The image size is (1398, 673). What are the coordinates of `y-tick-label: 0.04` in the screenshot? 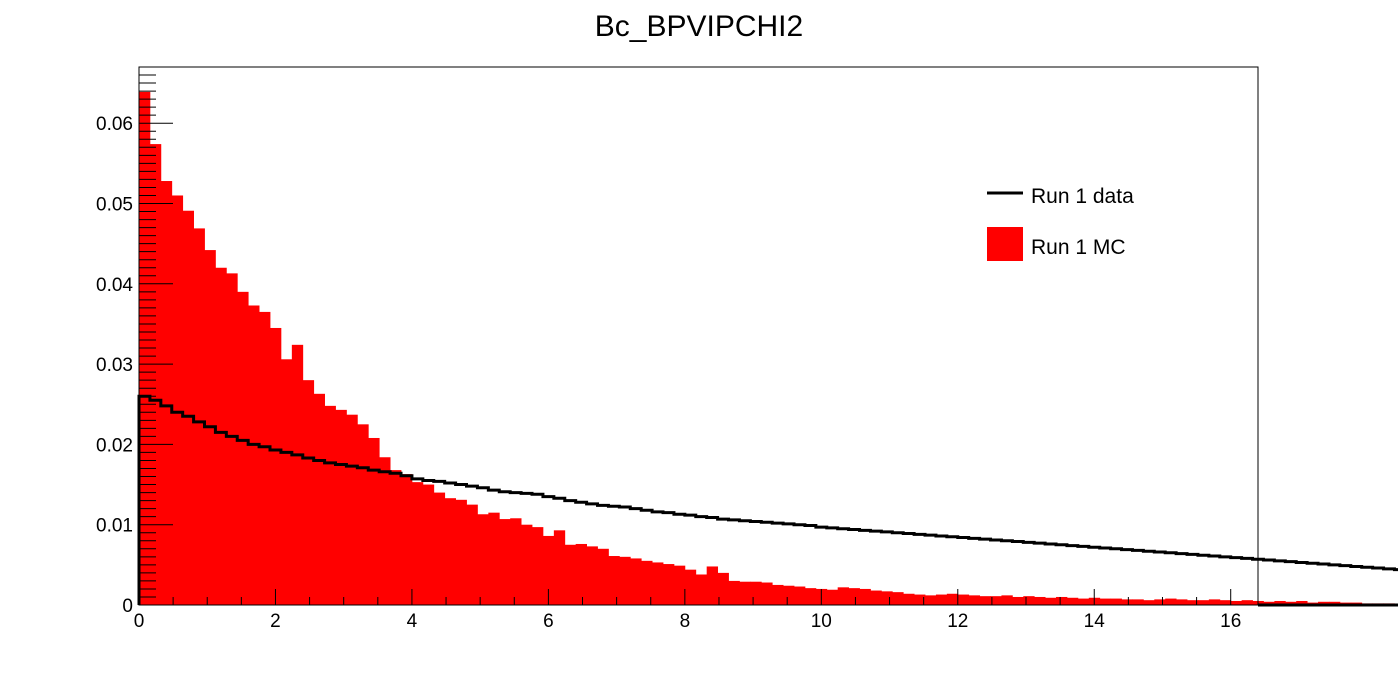 It's located at (114, 285).